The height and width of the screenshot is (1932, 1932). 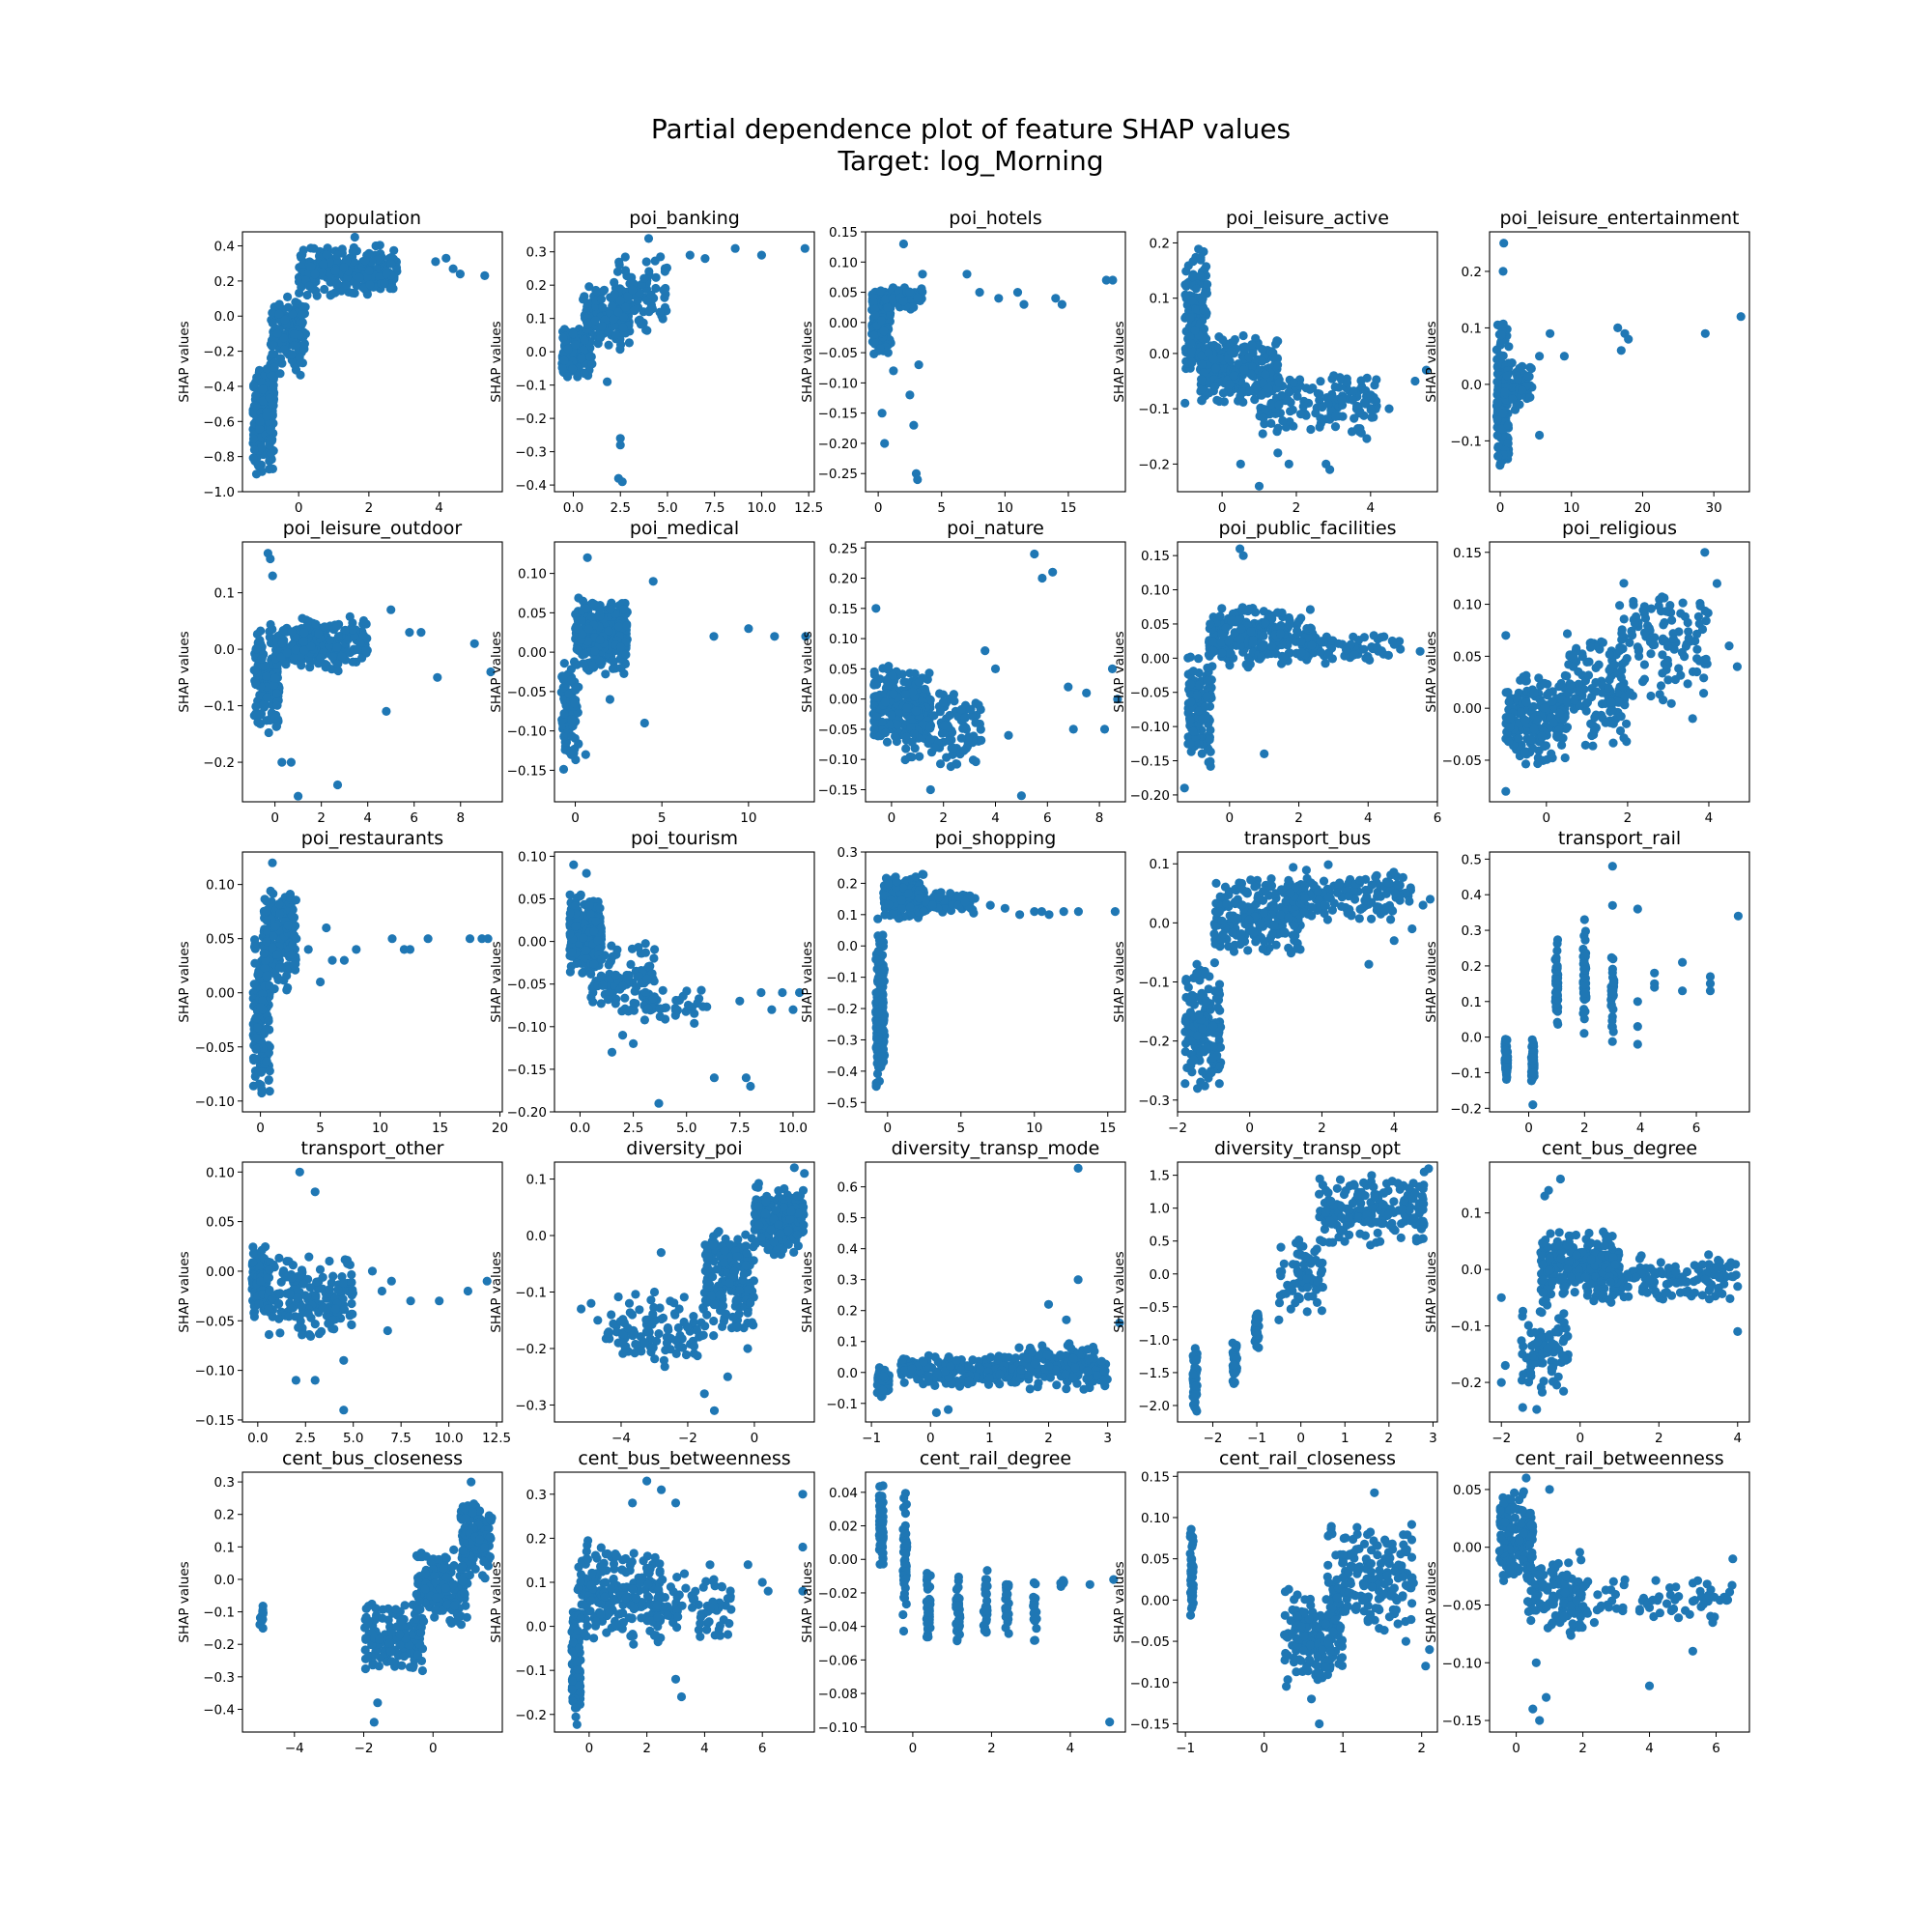 I want to click on y-tick-label: −0.4, so click(x=219, y=387).